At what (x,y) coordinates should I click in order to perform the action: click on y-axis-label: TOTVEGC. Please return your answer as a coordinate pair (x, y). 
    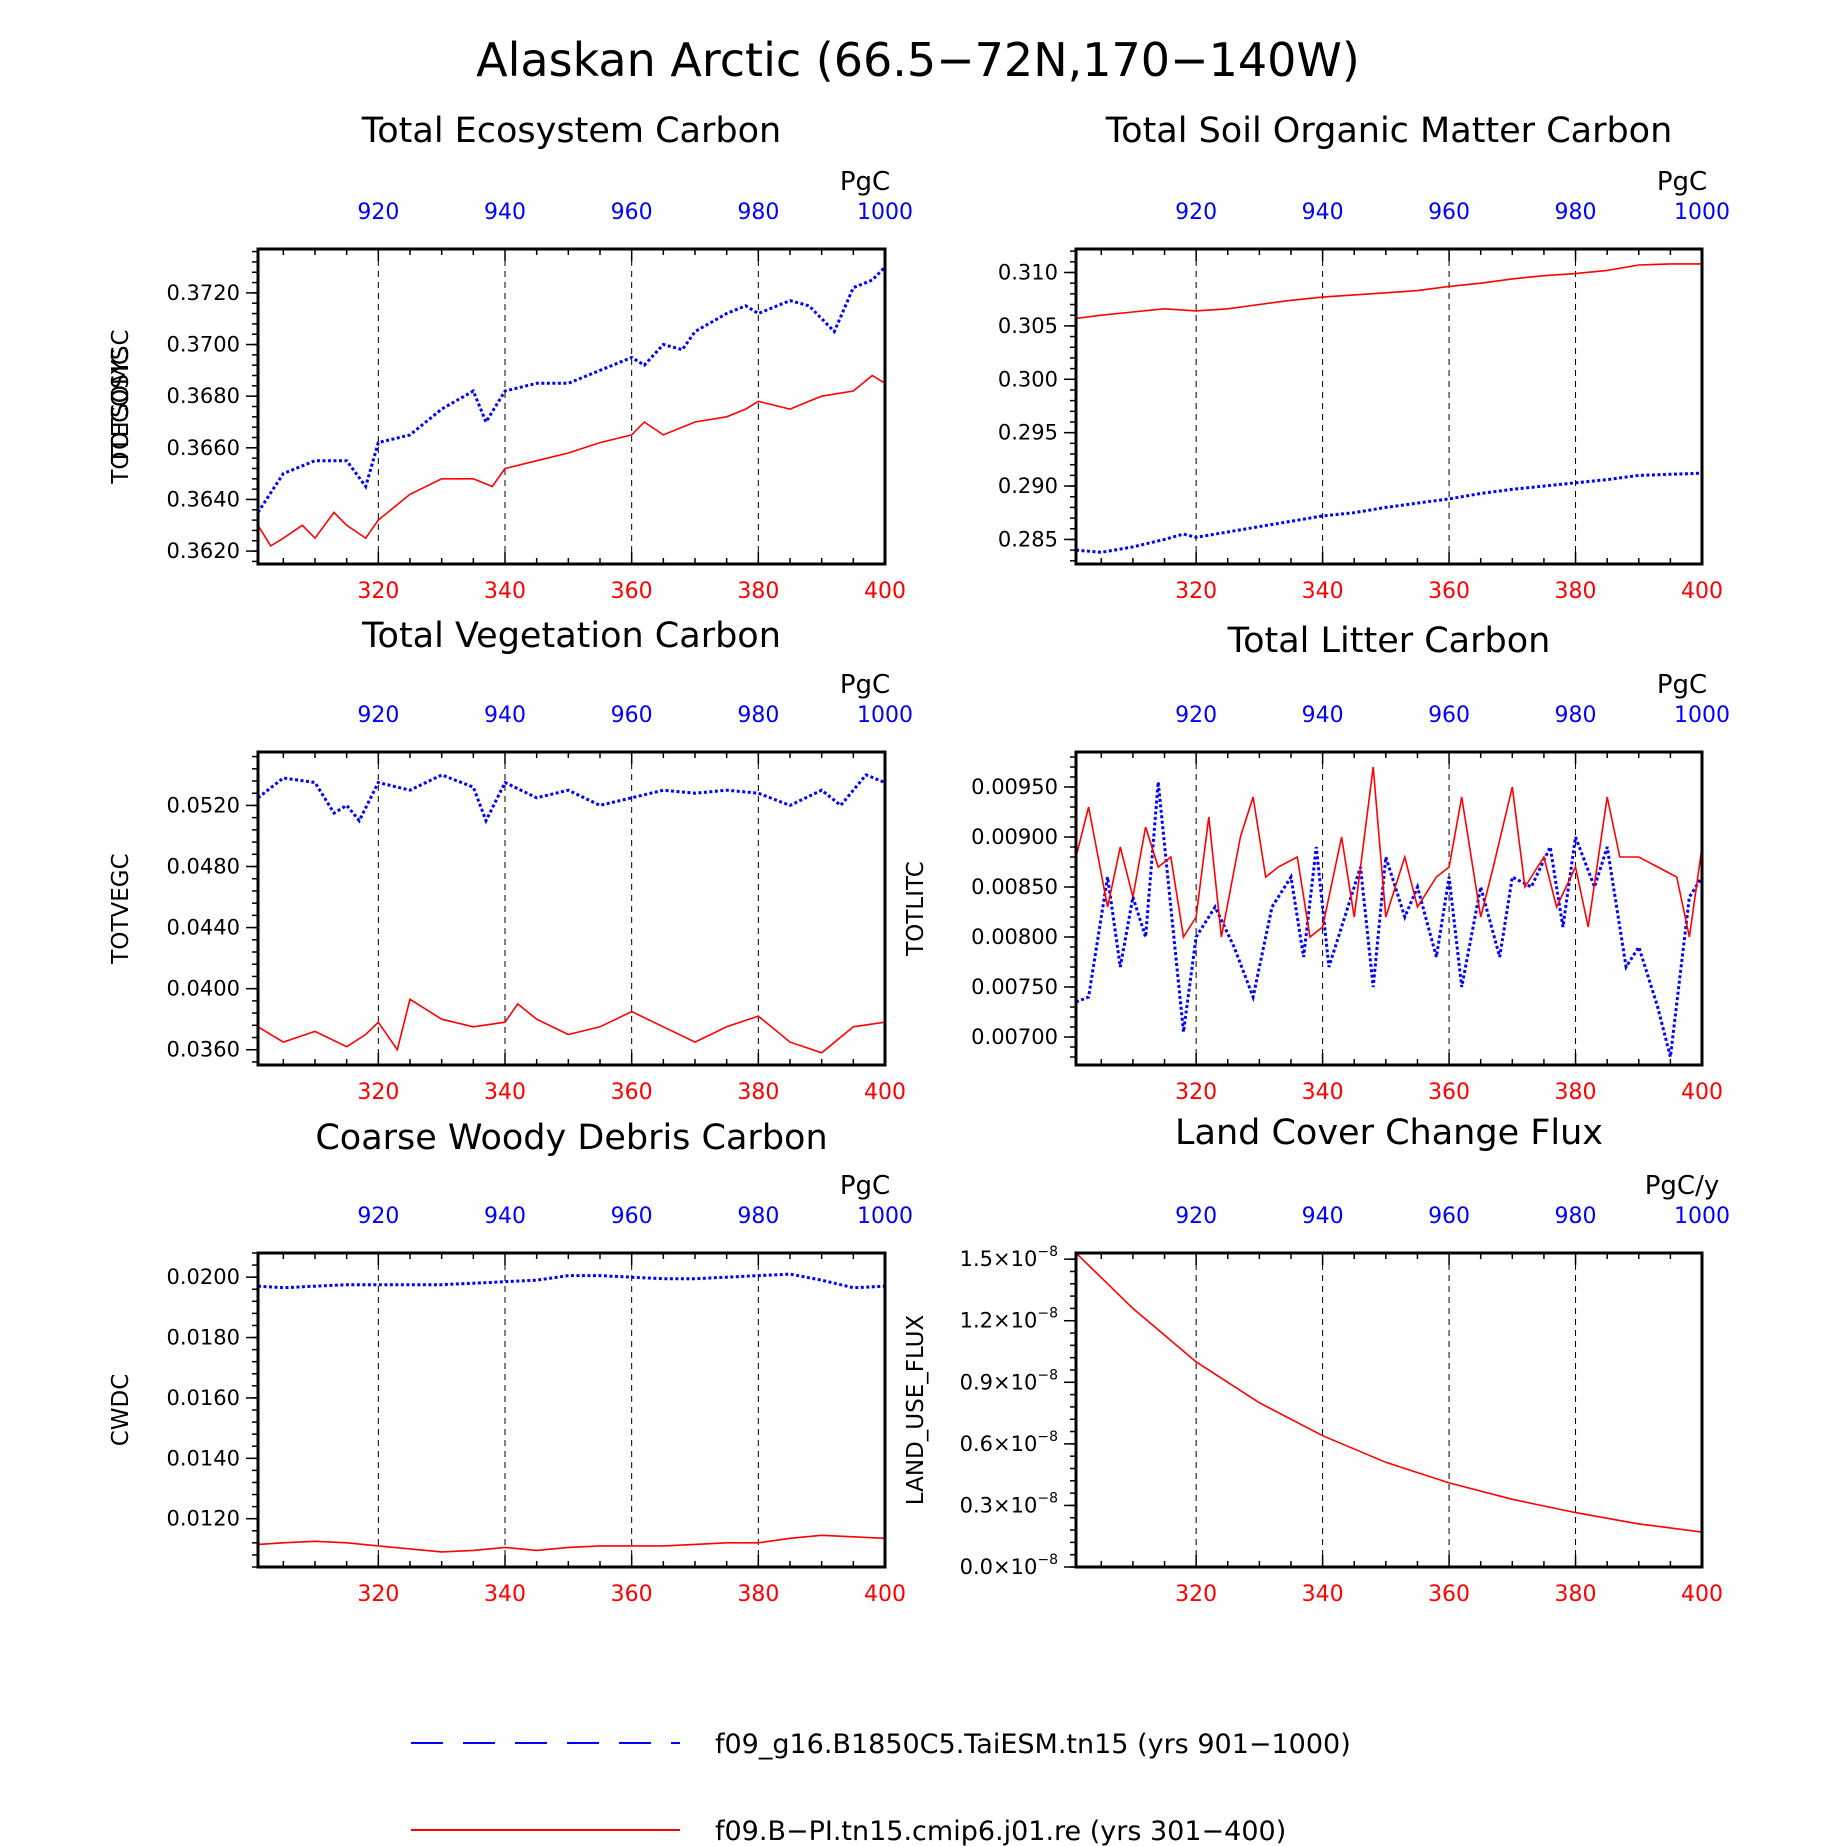
    Looking at the image, I should click on (121, 908).